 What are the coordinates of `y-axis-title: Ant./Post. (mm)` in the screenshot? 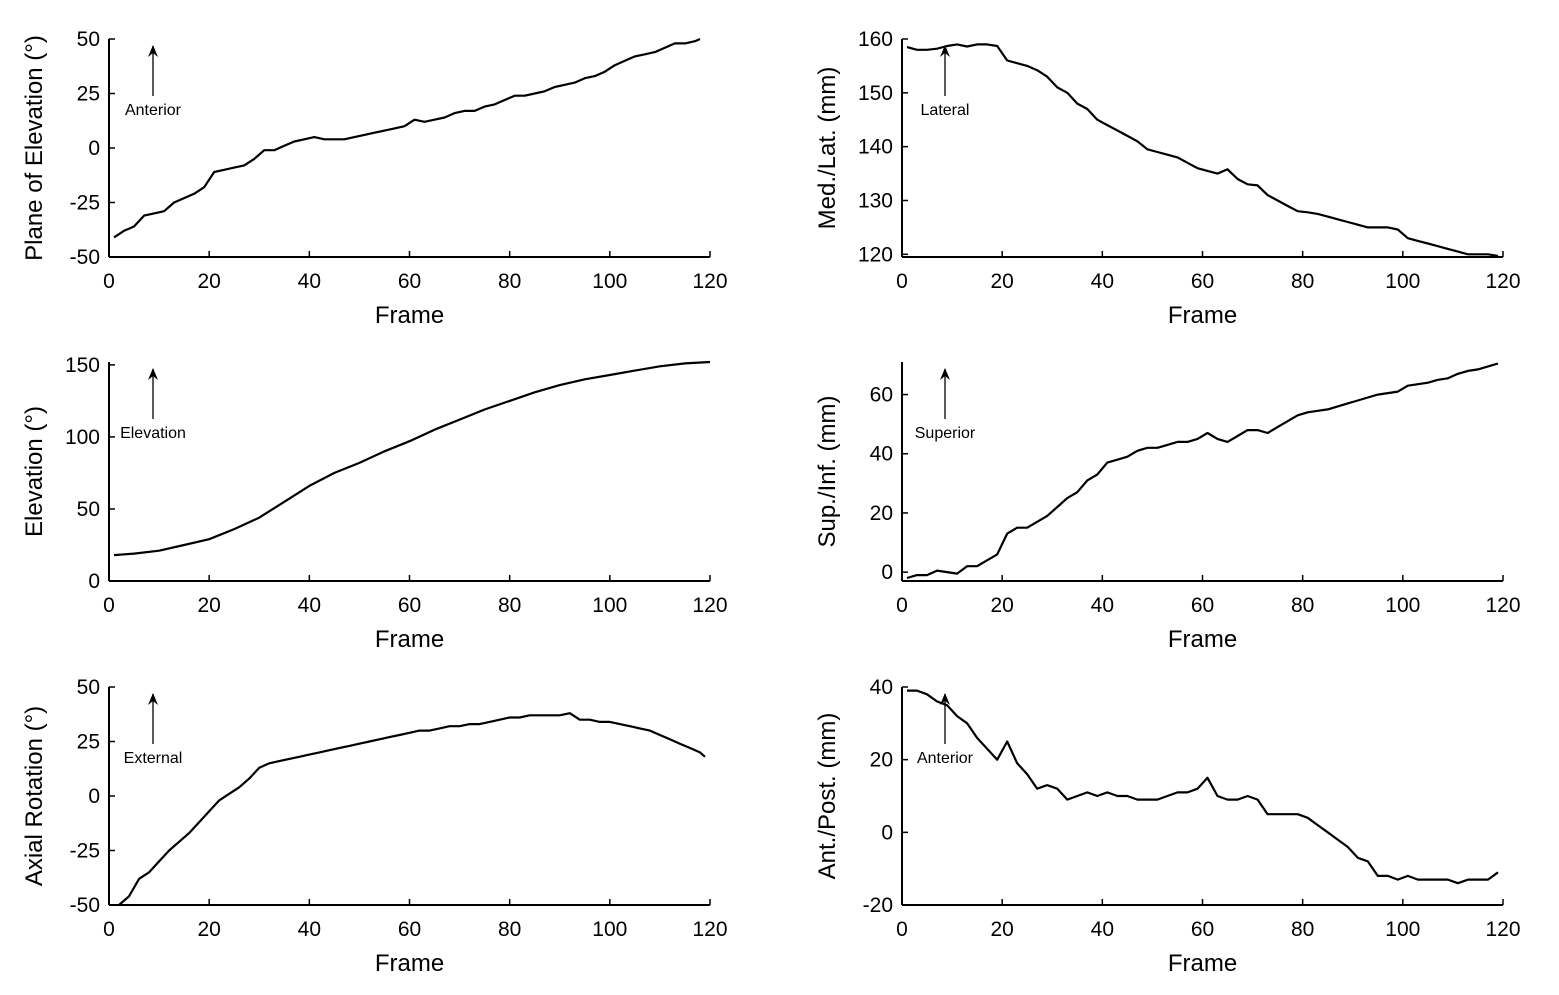 It's located at (827, 796).